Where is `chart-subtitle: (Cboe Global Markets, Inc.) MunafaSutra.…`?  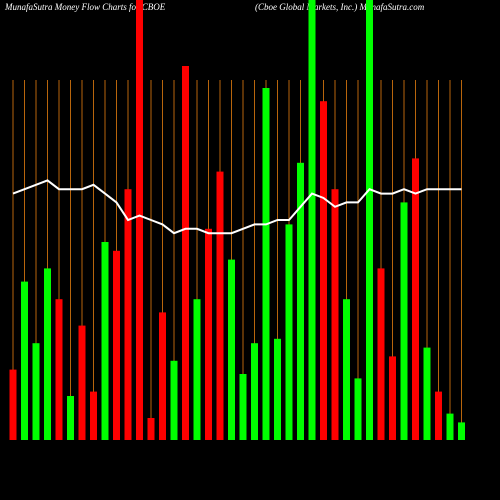
chart-subtitle: (Cboe Global Markets, Inc.) MunafaSutra.… is located at coordinates (340, 7).